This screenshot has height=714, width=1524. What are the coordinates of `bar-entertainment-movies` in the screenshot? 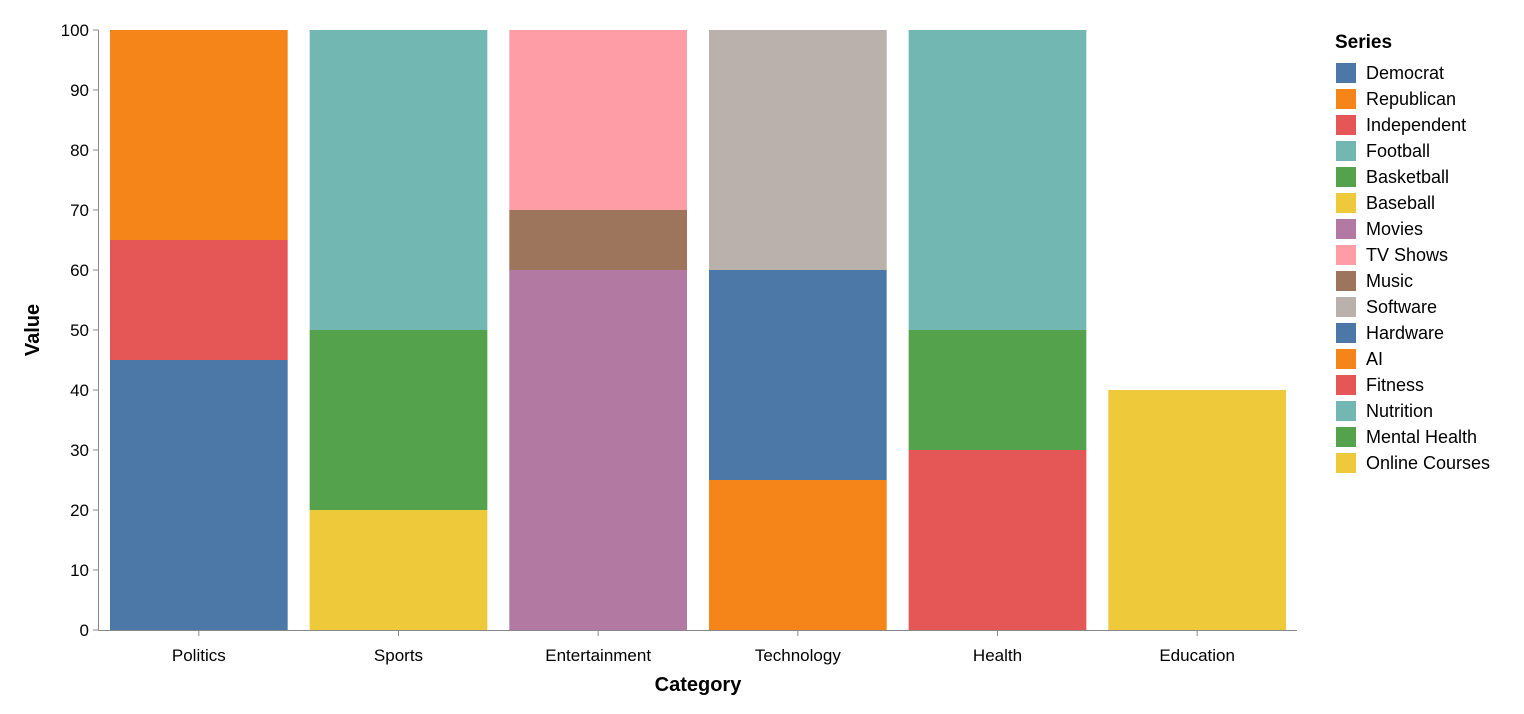 It's located at (598, 450).